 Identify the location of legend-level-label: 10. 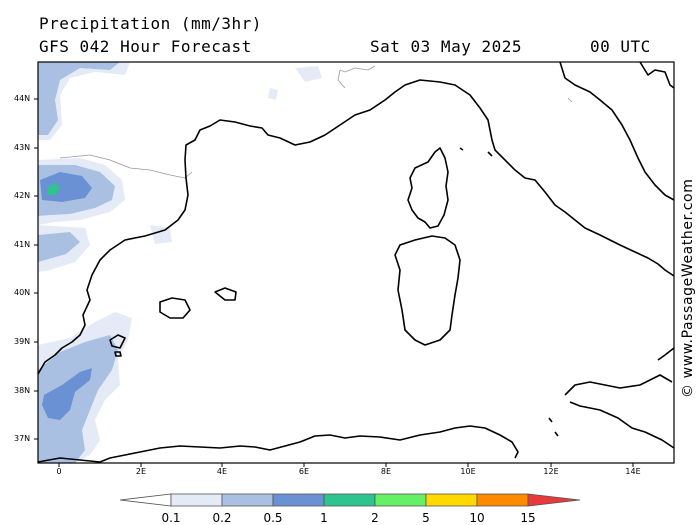
(477, 518).